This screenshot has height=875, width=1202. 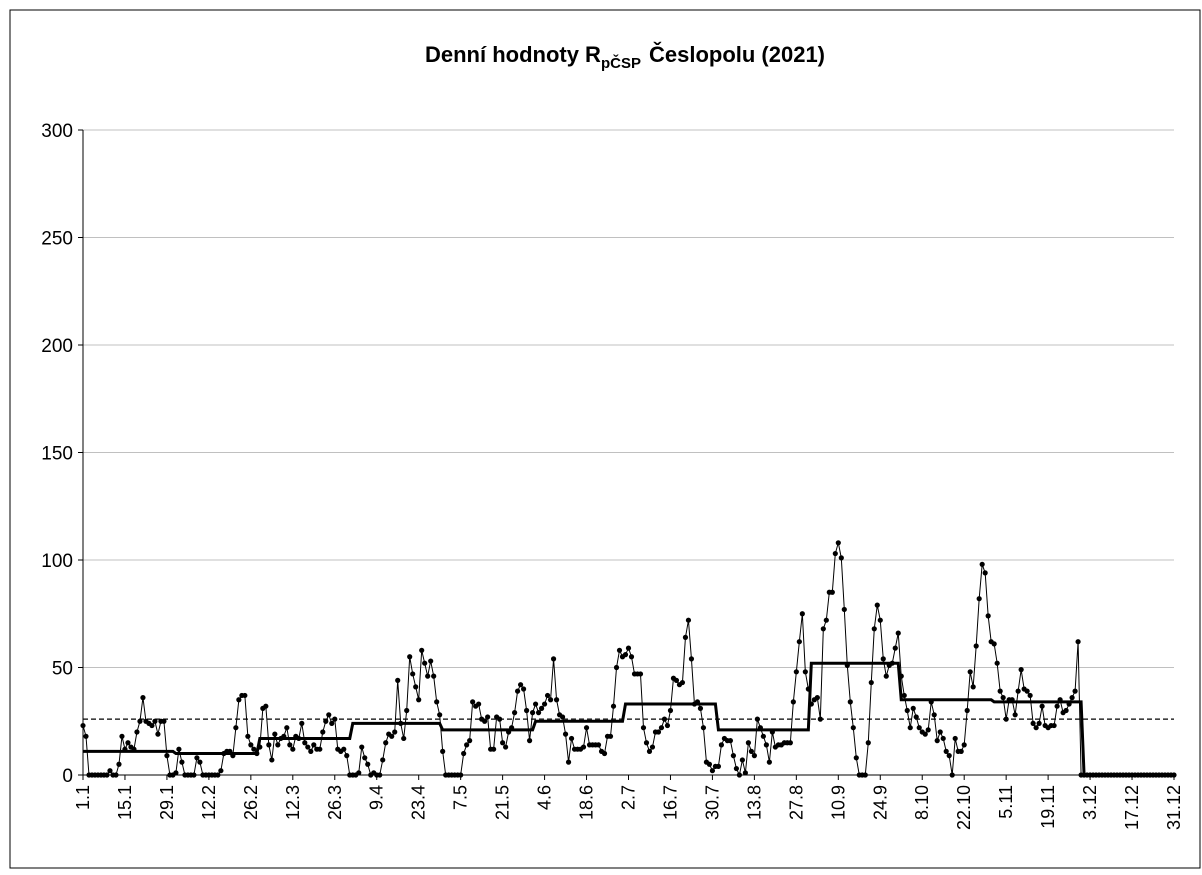 I want to click on x-tick-label: 18.6, so click(x=587, y=802).